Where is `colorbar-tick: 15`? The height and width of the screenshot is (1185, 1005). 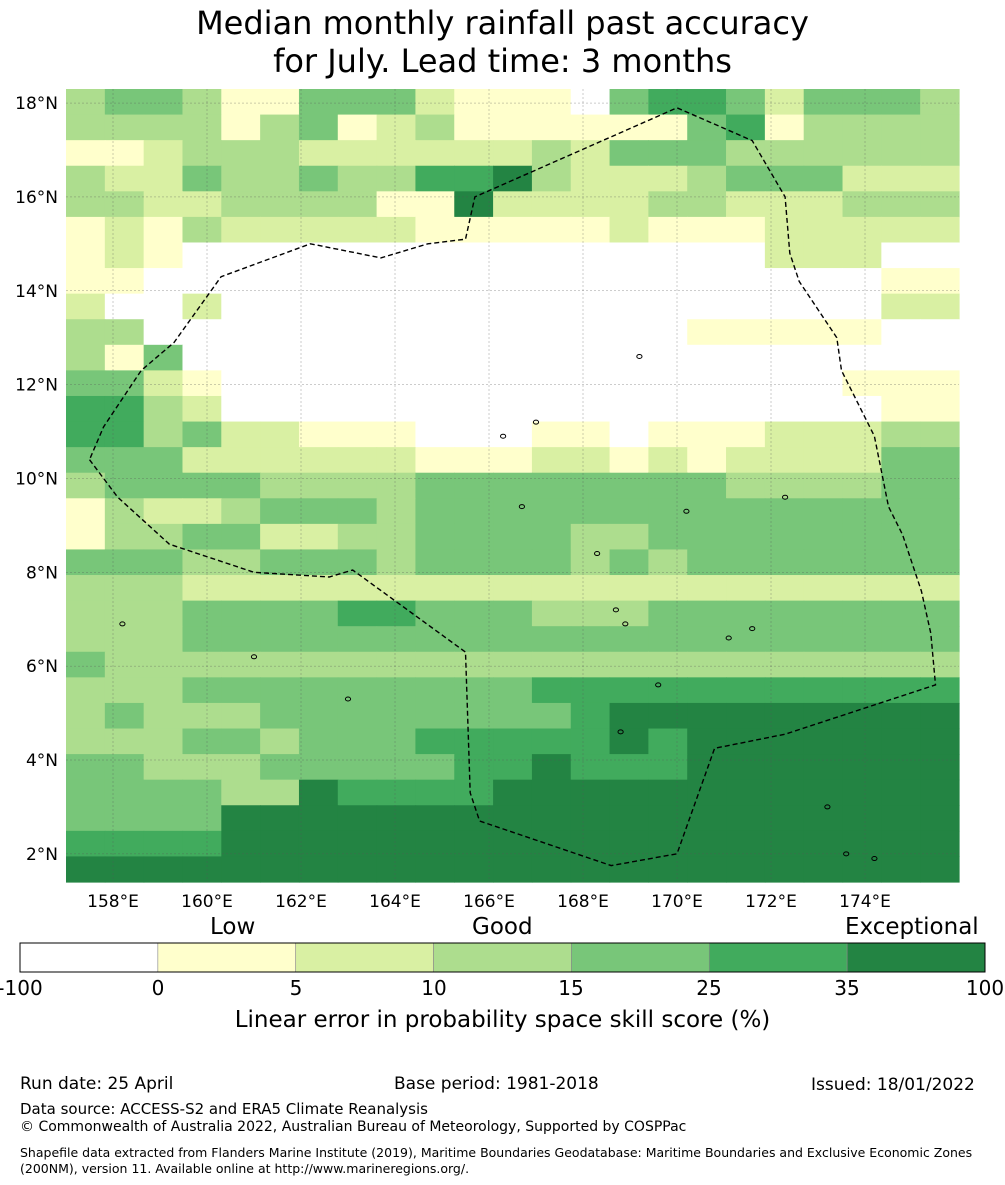 colorbar-tick: 15 is located at coordinates (571, 988).